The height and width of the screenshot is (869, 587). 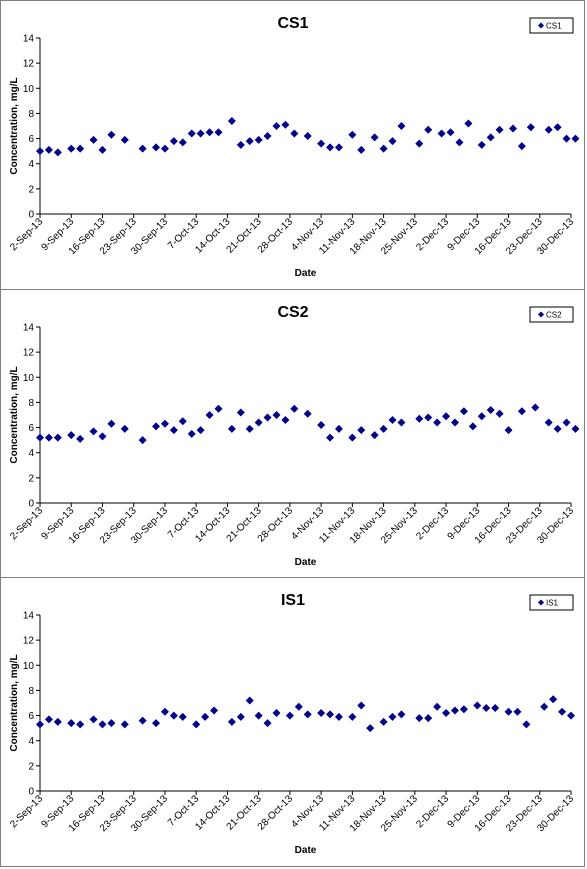 What do you see at coordinates (552, 603) in the screenshot?
I see `legend-label: IS1` at bounding box center [552, 603].